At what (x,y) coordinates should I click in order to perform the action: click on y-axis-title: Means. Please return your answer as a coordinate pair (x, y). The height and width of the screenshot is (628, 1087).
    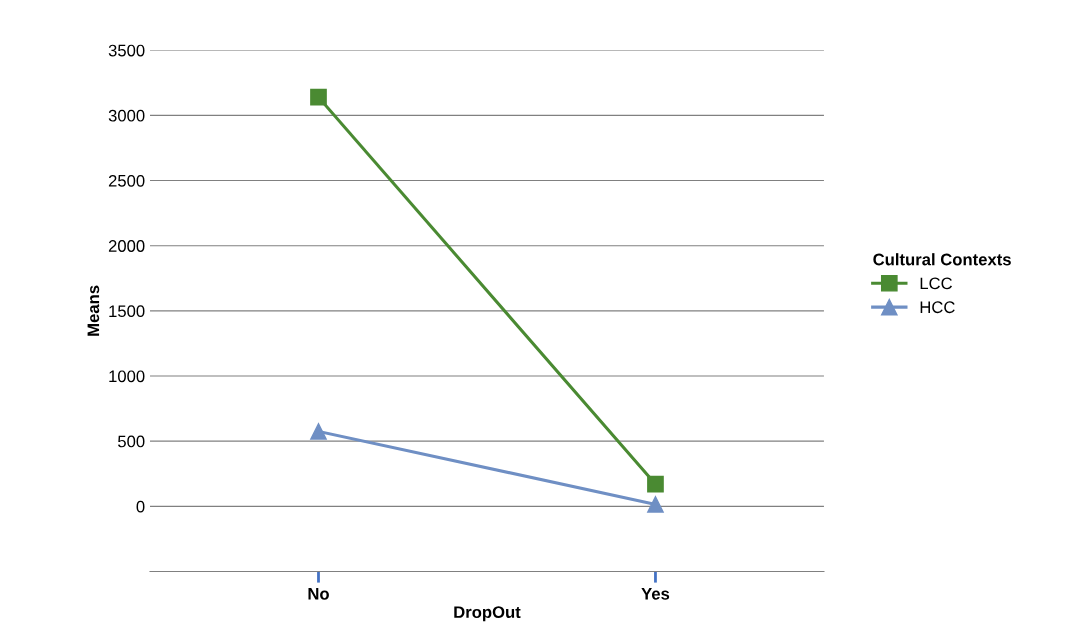
    Looking at the image, I should click on (93, 310).